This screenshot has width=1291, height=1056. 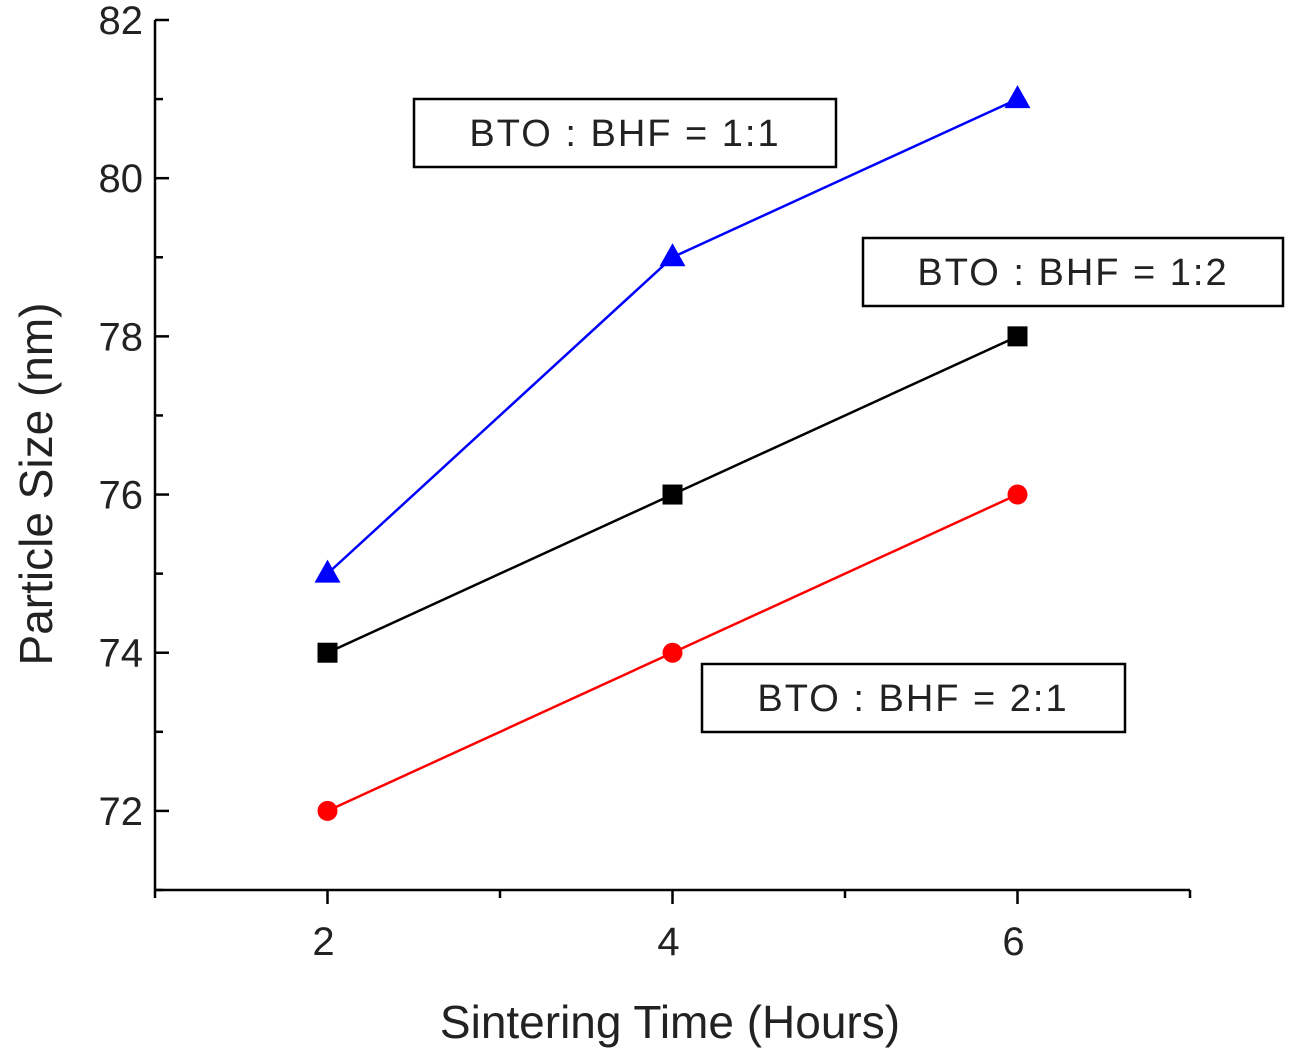 I want to click on y-axis-title: Particle Size (nm), so click(x=36, y=484).